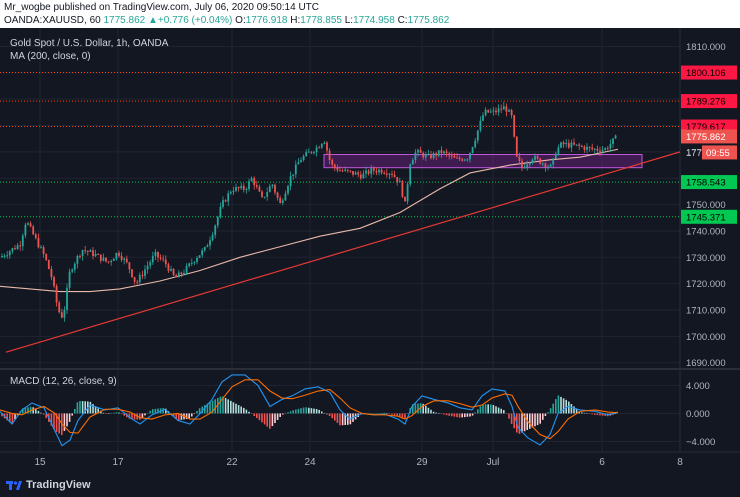 This screenshot has height=497, width=740. Describe the element at coordinates (706, 337) in the screenshot. I see `price-tick-label: 1700.000` at that location.